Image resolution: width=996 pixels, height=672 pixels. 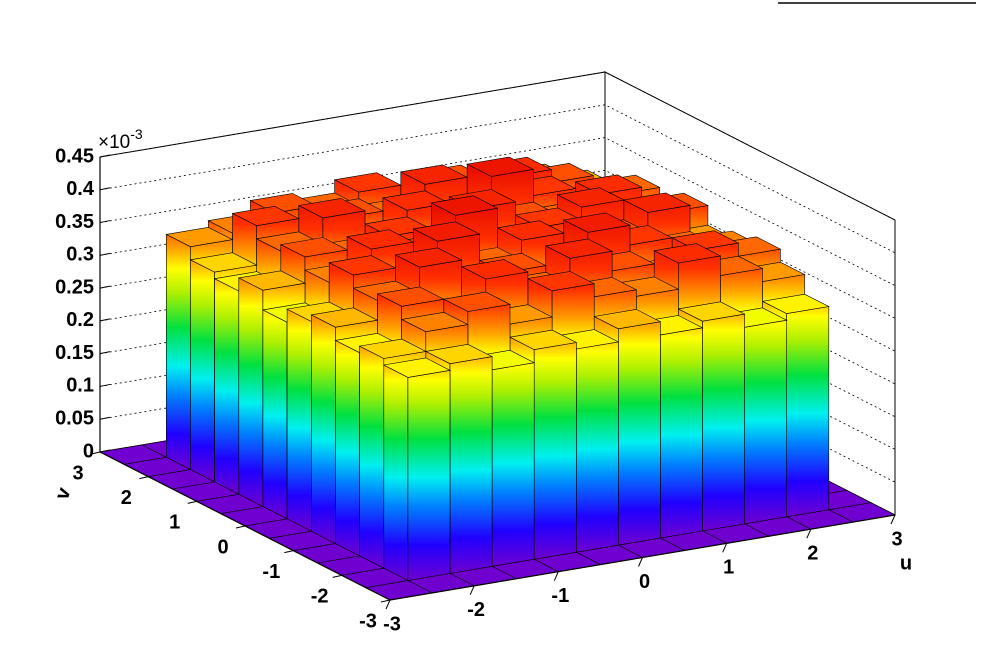 What do you see at coordinates (80, 320) in the screenshot?
I see `z-tick-label: 0.2` at bounding box center [80, 320].